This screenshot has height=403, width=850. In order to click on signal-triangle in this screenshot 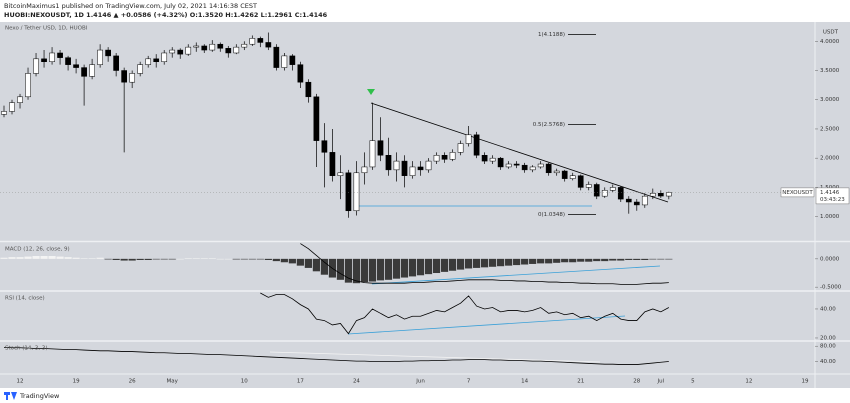, I will do `click(371, 92)`.